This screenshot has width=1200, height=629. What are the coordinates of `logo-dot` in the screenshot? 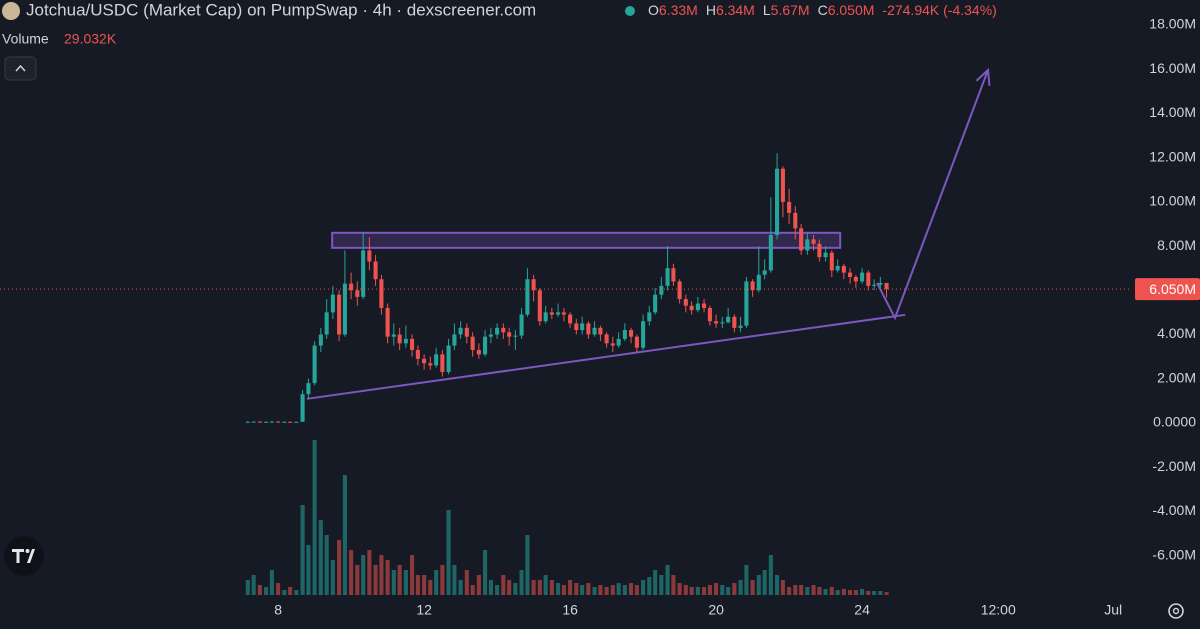 It's located at (27, 551).